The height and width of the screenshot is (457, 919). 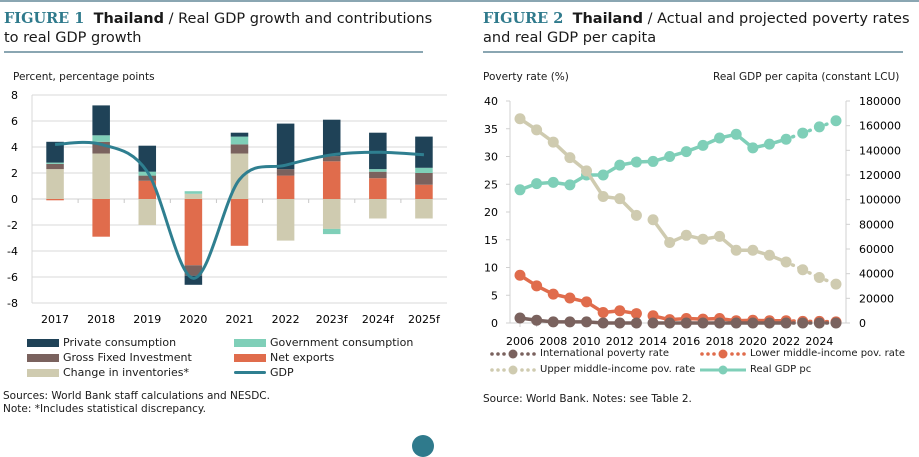 What do you see at coordinates (491, 212) in the screenshot?
I see `y-left-tick-label: 20` at bounding box center [491, 212].